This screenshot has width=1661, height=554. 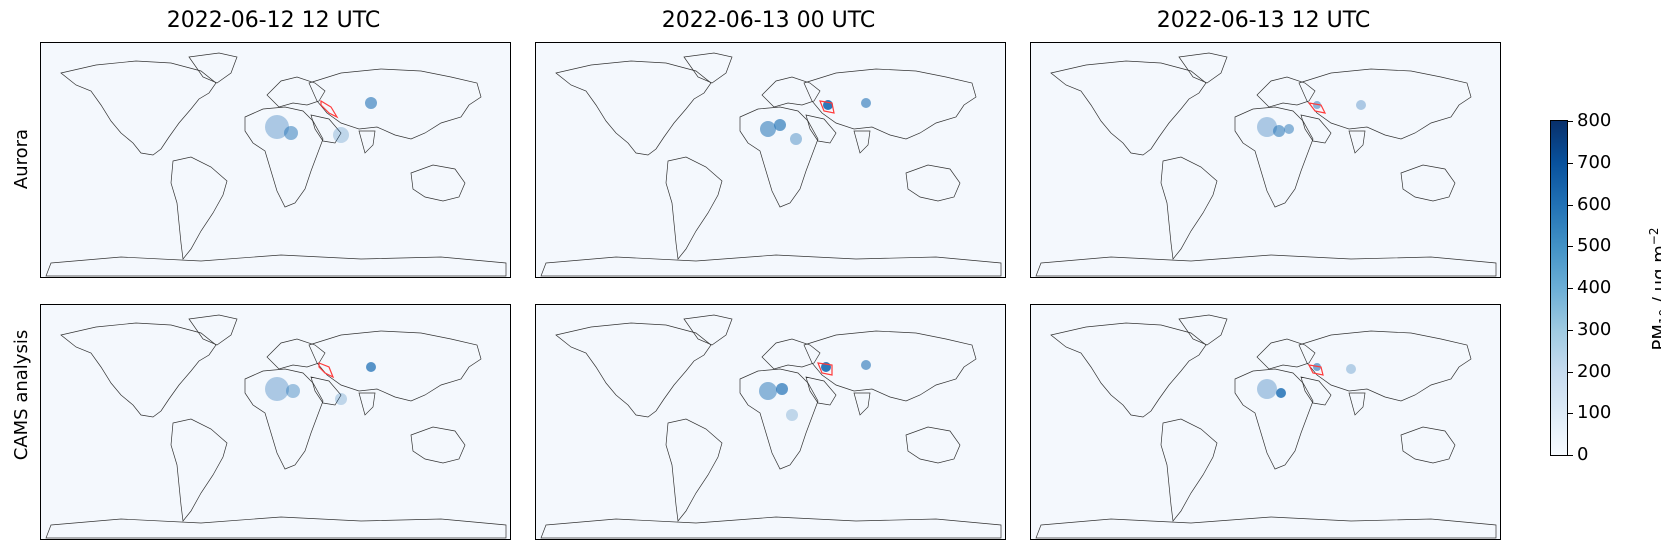 I want to click on column-title-1: 2022-06-12 12 UTC, so click(x=273, y=20).